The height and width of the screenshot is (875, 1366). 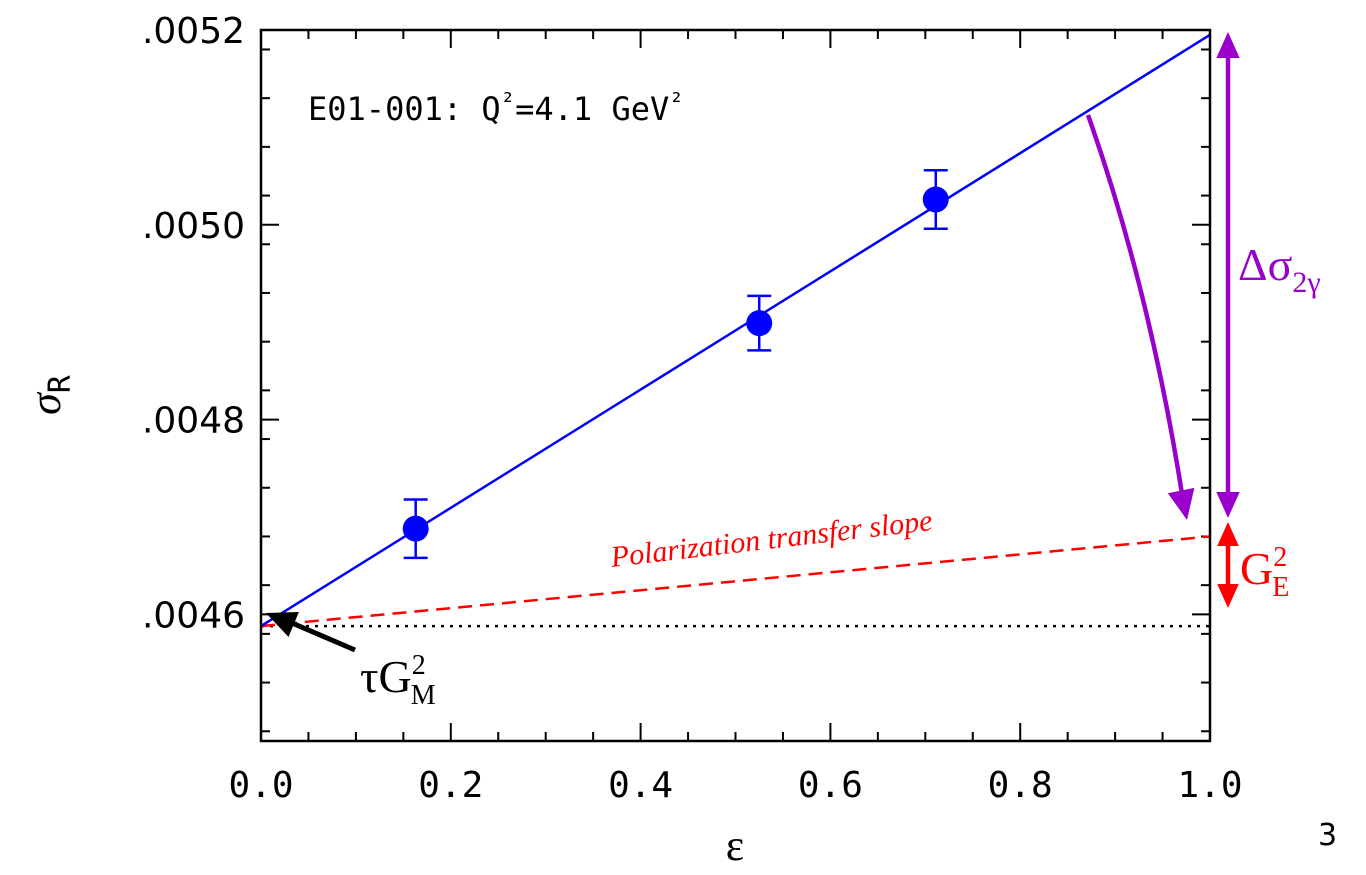 What do you see at coordinates (1265, 264) in the screenshot?
I see `label-base: Δσ` at bounding box center [1265, 264].